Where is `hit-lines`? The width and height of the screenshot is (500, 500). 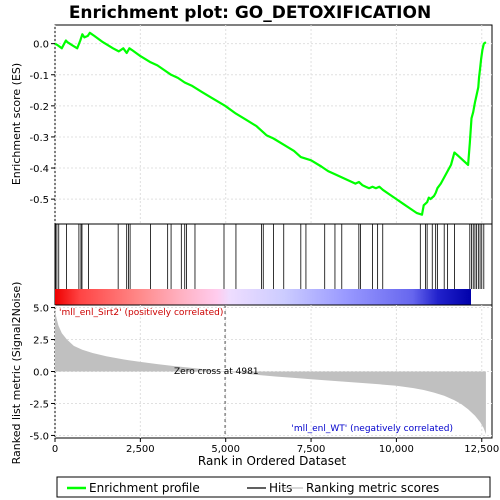 hit-lines is located at coordinates (270, 256).